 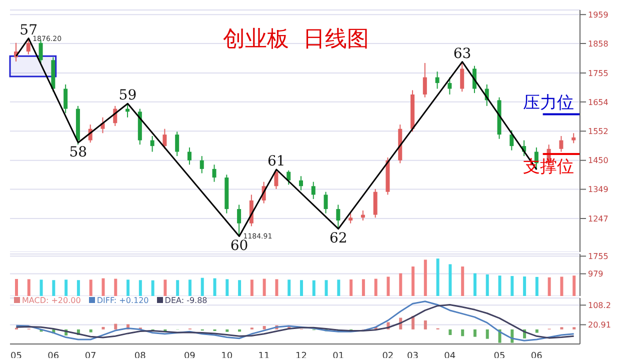 I want to click on y-tick-label: 1858, so click(x=598, y=43).